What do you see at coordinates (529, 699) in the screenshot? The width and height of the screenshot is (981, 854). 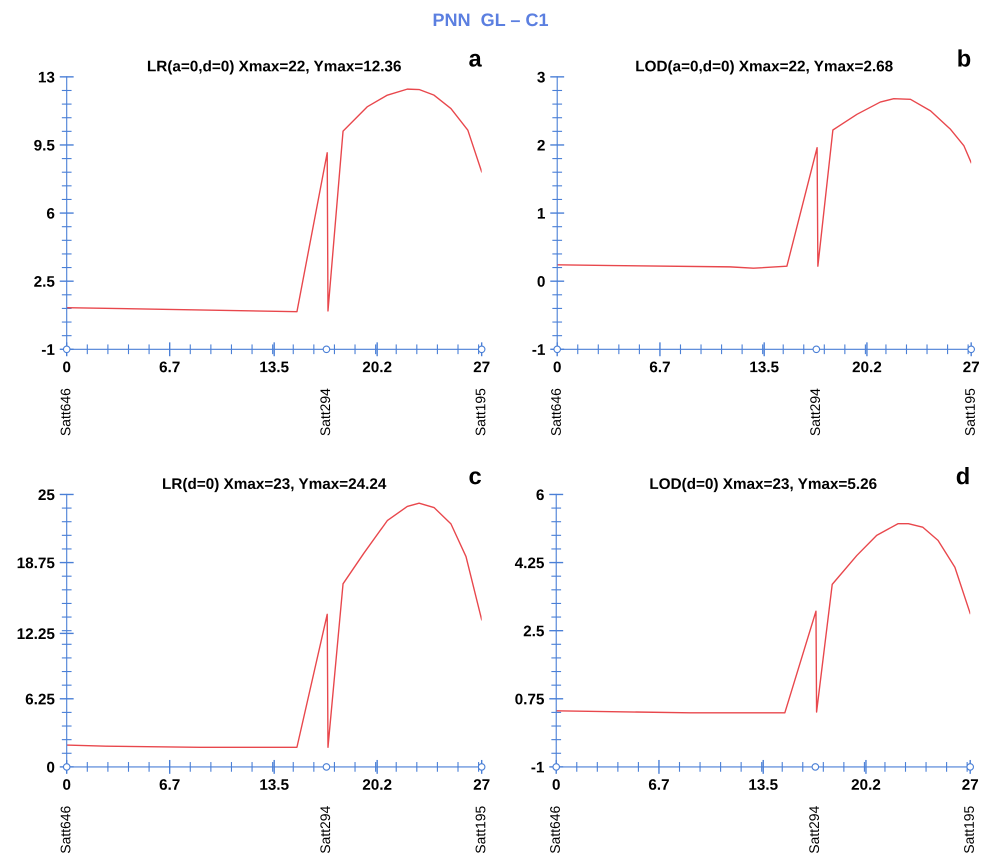 I see `y-tick-label: 0.75` at bounding box center [529, 699].